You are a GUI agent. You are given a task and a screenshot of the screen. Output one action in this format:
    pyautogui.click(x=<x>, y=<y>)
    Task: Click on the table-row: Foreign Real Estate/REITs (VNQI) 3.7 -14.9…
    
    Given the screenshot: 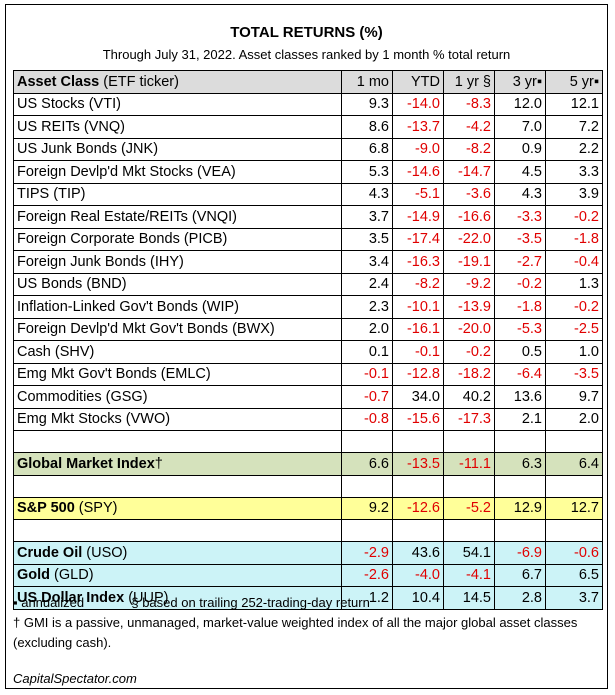 What is the action you would take?
    pyautogui.click(x=308, y=217)
    